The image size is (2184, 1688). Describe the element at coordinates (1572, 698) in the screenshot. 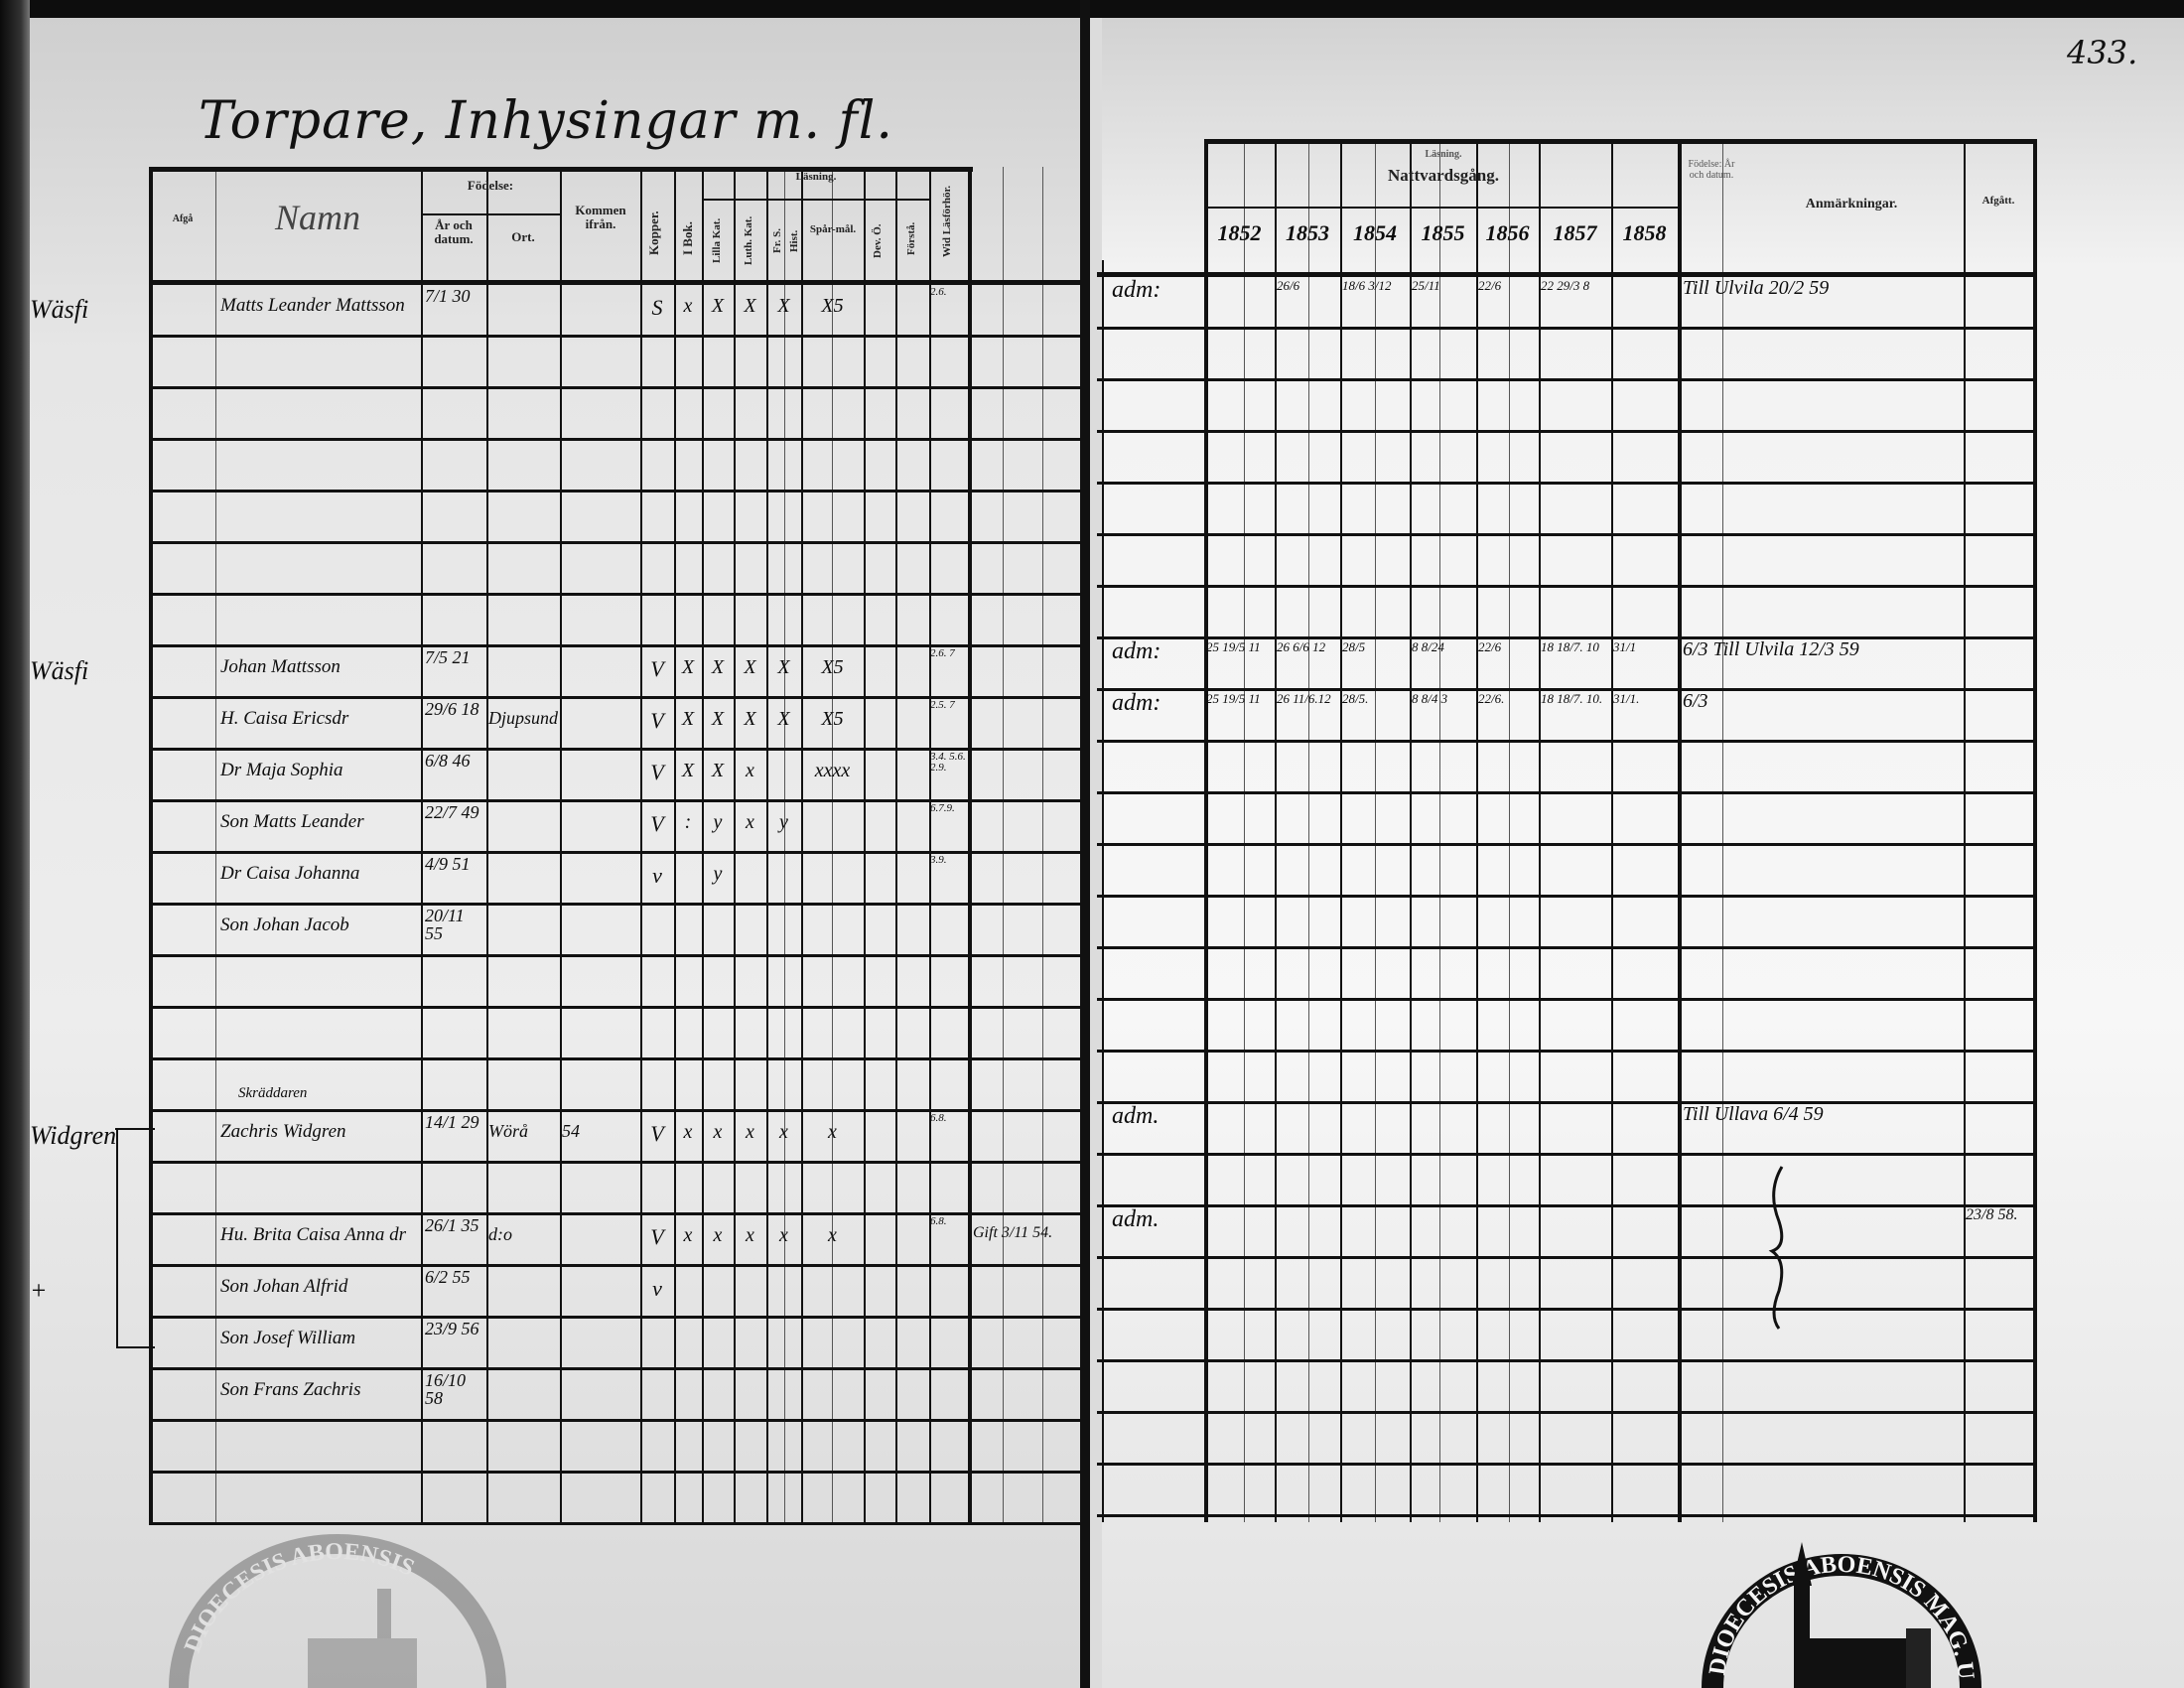

I see `cell-year-1857: 18 18/7. 10.` at that location.